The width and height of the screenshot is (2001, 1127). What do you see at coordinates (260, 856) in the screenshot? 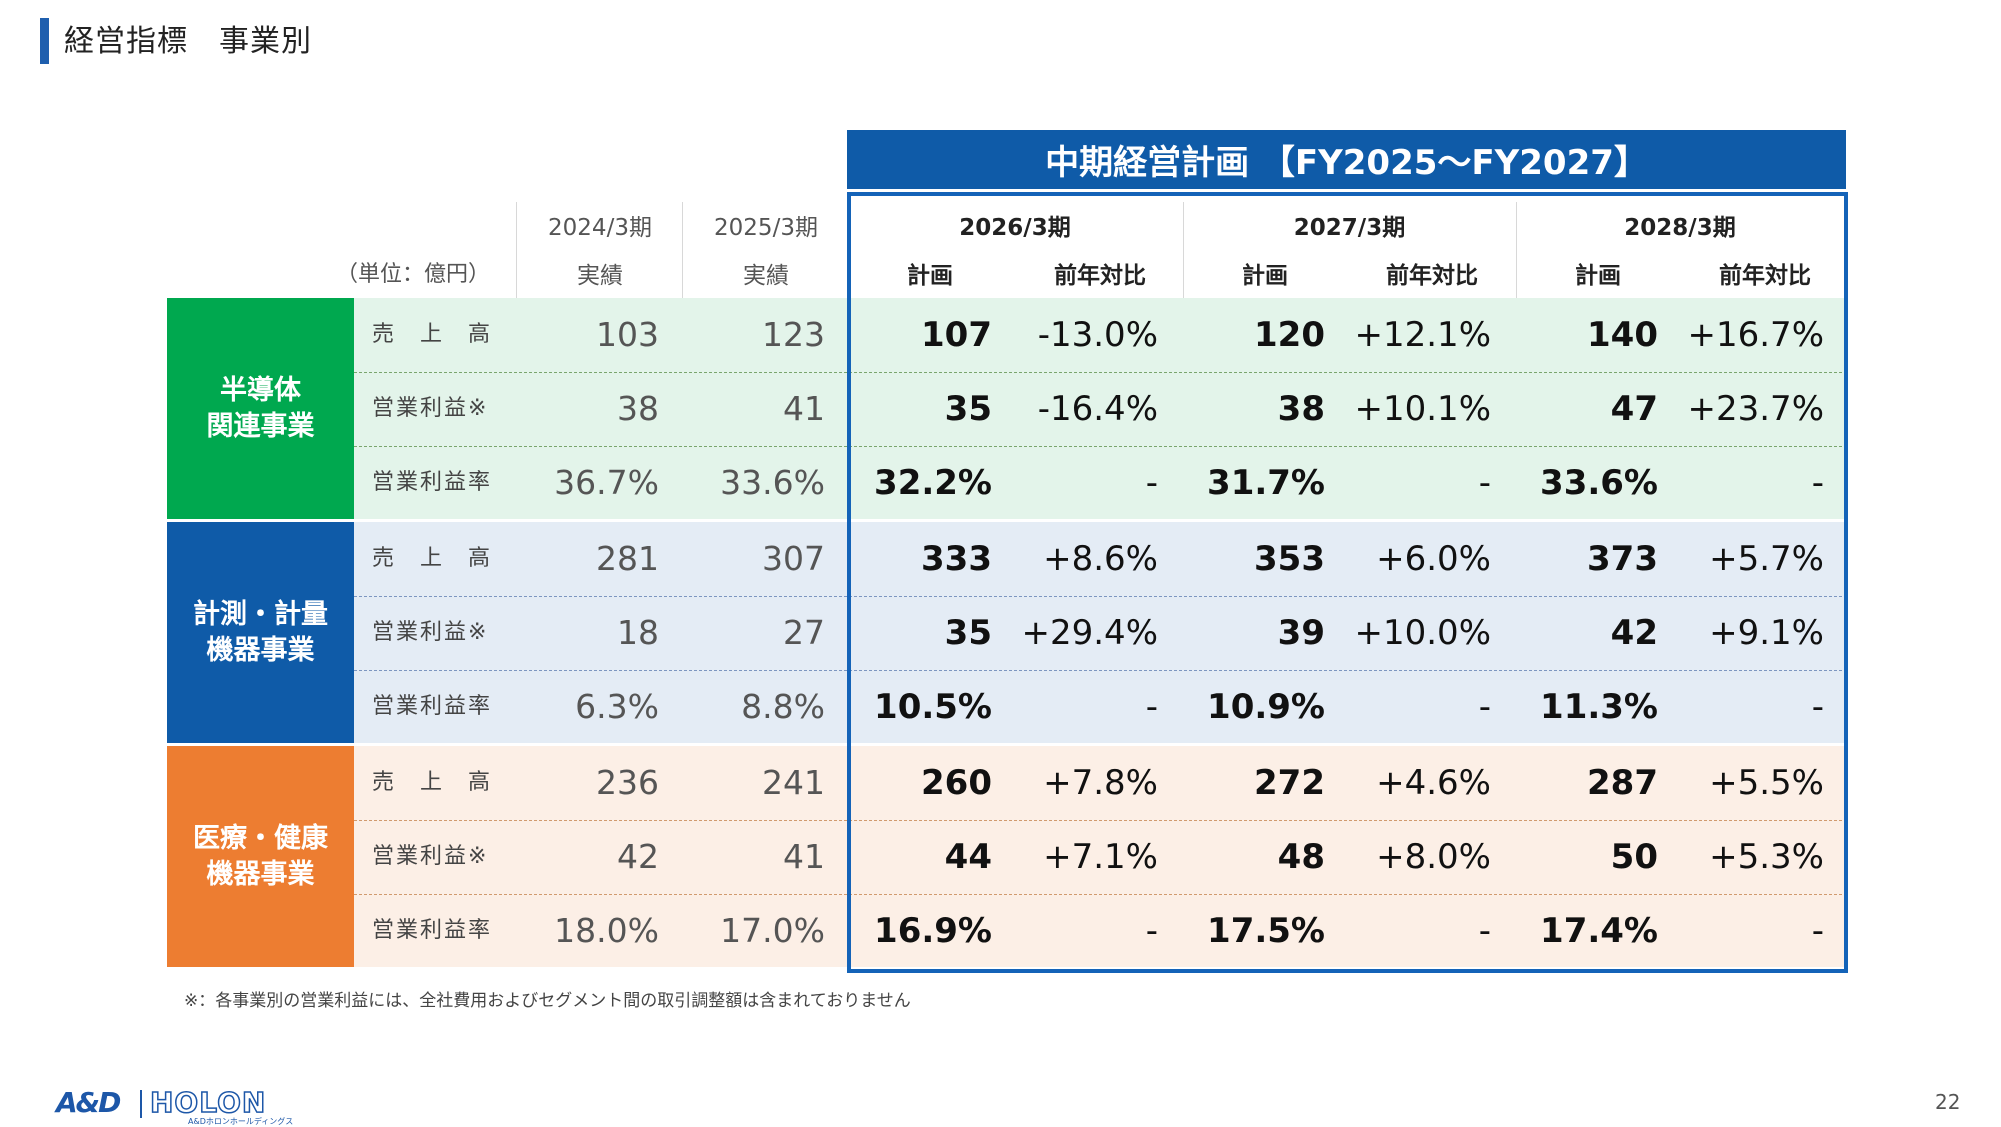
I see `segment-label-medical: 医療・健康 機器事業` at bounding box center [260, 856].